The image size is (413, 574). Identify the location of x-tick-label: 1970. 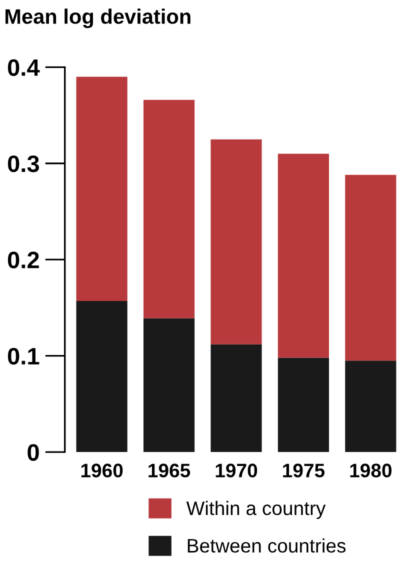
(237, 471).